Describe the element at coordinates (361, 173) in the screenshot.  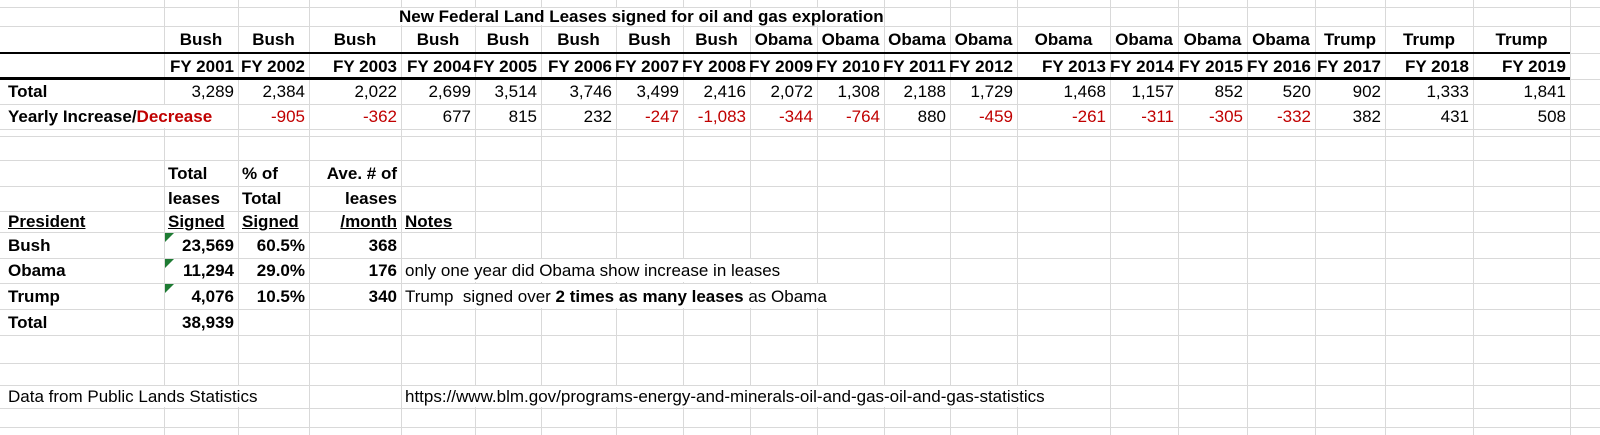
I see `header-avg-line1: Ave. # of` at that location.